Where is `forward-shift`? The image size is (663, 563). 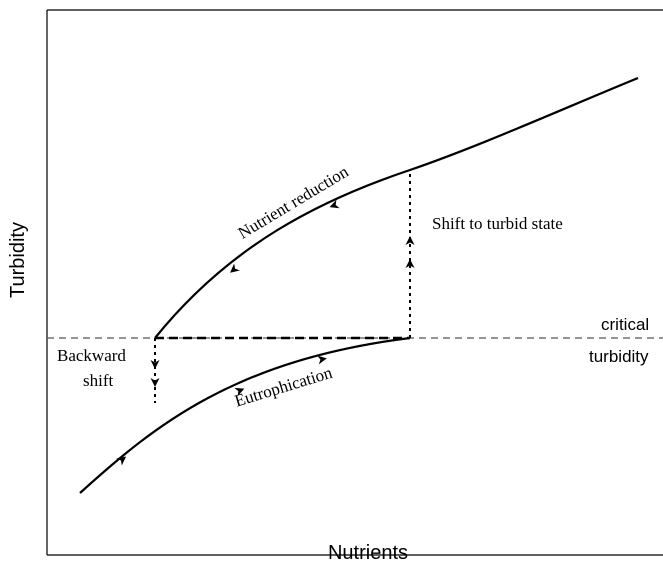 forward-shift is located at coordinates (410, 254).